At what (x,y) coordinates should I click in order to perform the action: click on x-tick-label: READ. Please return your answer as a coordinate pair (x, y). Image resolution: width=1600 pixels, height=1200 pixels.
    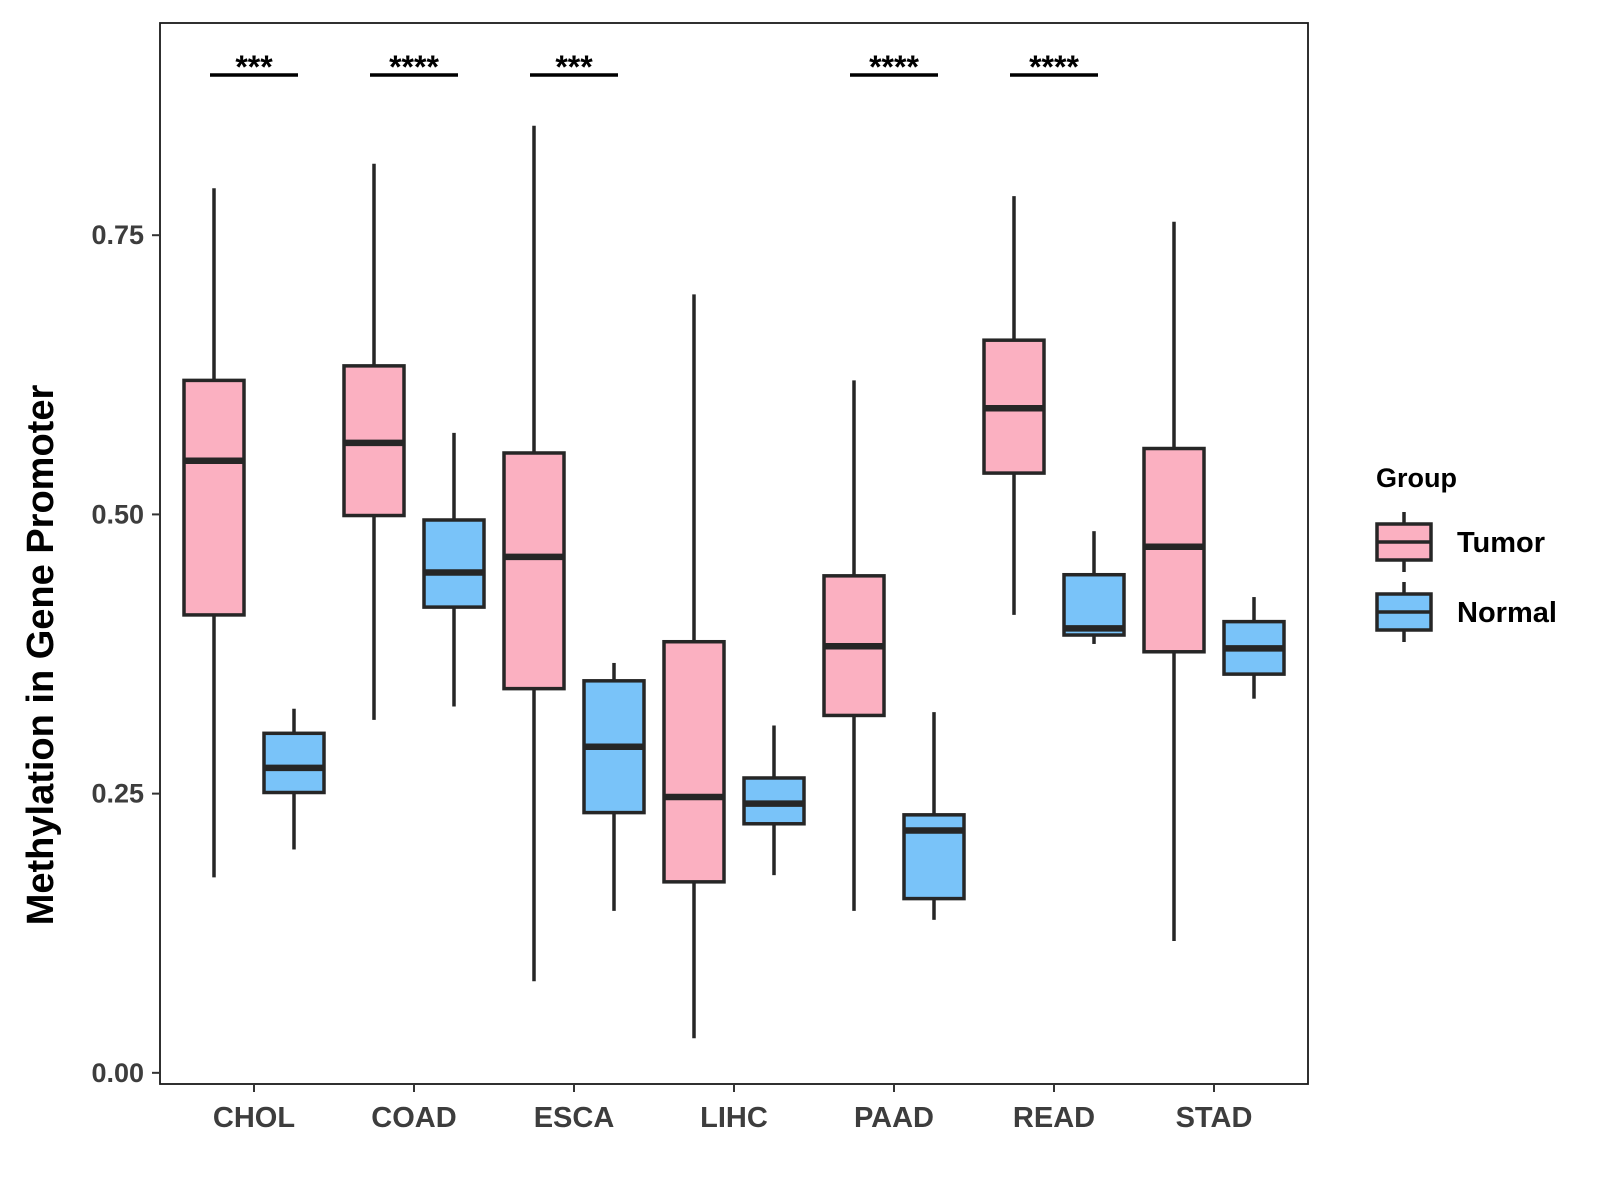
    Looking at the image, I should click on (1054, 1118).